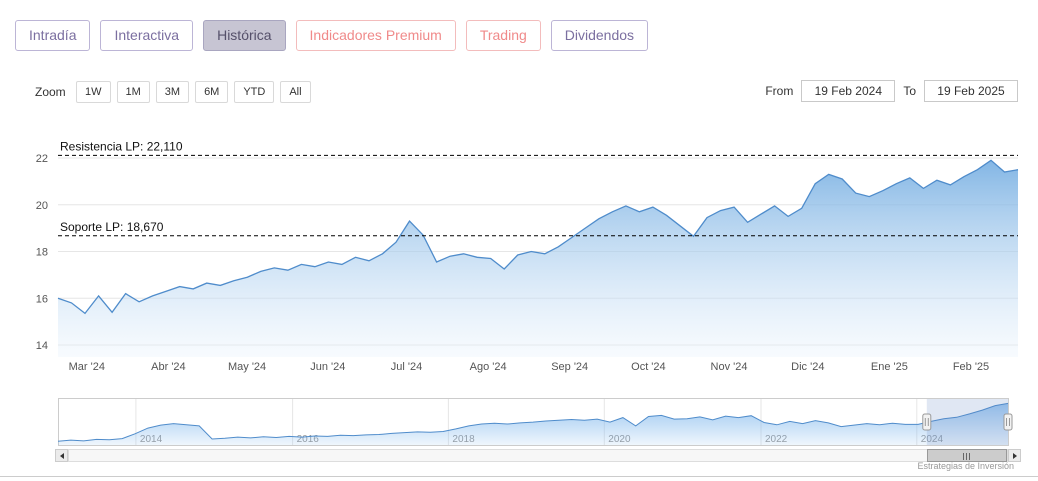 The width and height of the screenshot is (1038, 481). I want to click on x-axis-label: Jul '24, so click(406, 367).